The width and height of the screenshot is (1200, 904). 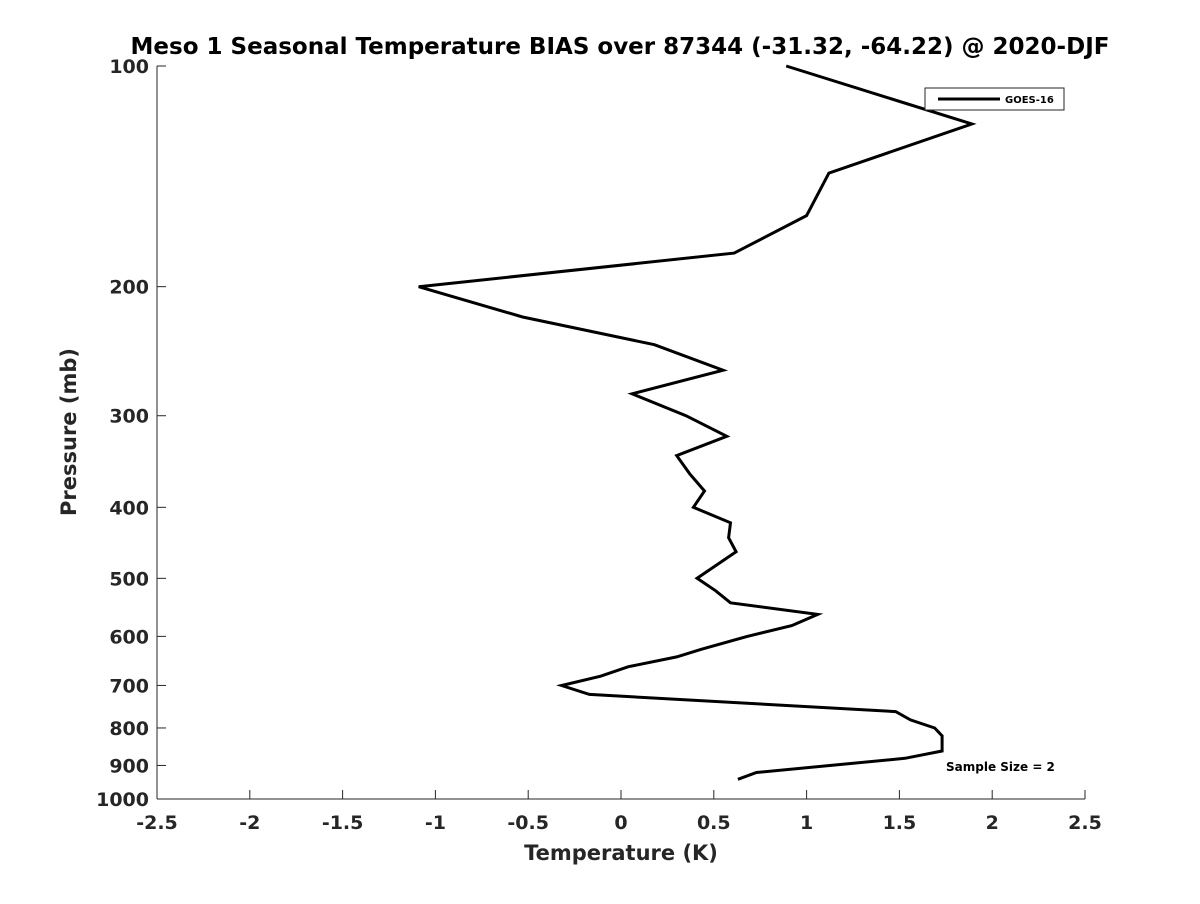 What do you see at coordinates (435, 823) in the screenshot?
I see `x-tick-label: -1` at bounding box center [435, 823].